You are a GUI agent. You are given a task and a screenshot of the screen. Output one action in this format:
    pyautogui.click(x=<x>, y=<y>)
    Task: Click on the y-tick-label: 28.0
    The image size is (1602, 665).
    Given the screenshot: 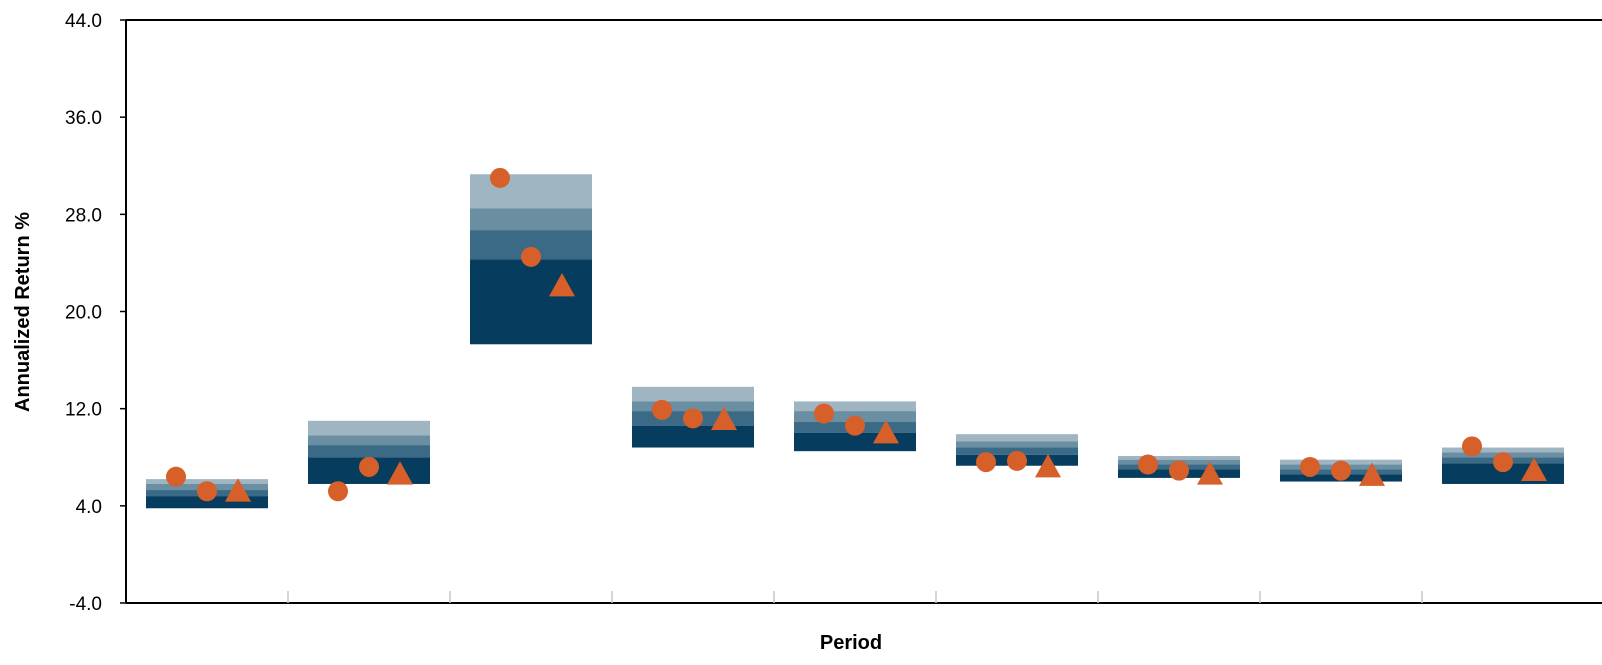 What is the action you would take?
    pyautogui.click(x=83, y=215)
    